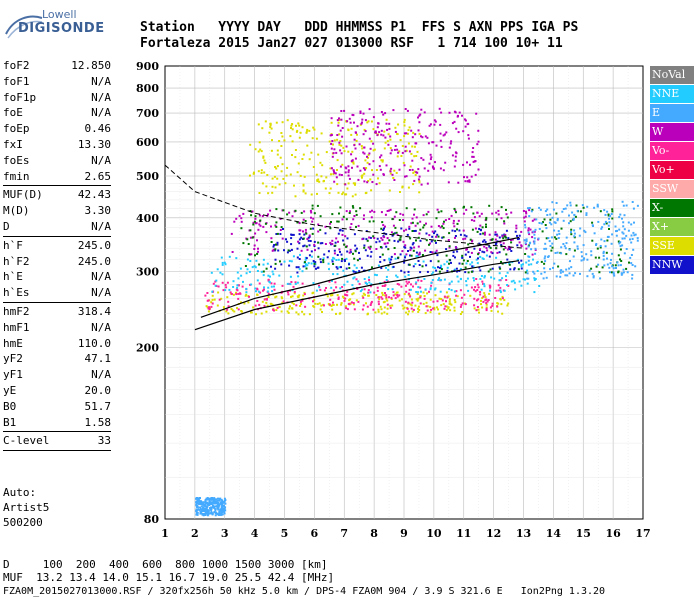 The height and width of the screenshot is (600, 700). Describe the element at coordinates (16, 81) in the screenshot. I see `param-label: foF1` at that location.